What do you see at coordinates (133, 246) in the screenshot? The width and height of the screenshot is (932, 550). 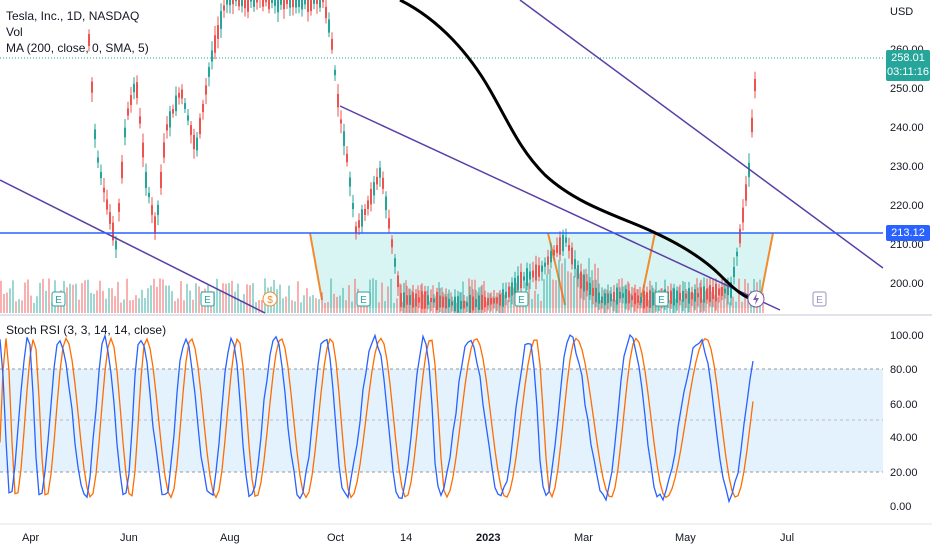 I see `trendline-lower-left` at bounding box center [133, 246].